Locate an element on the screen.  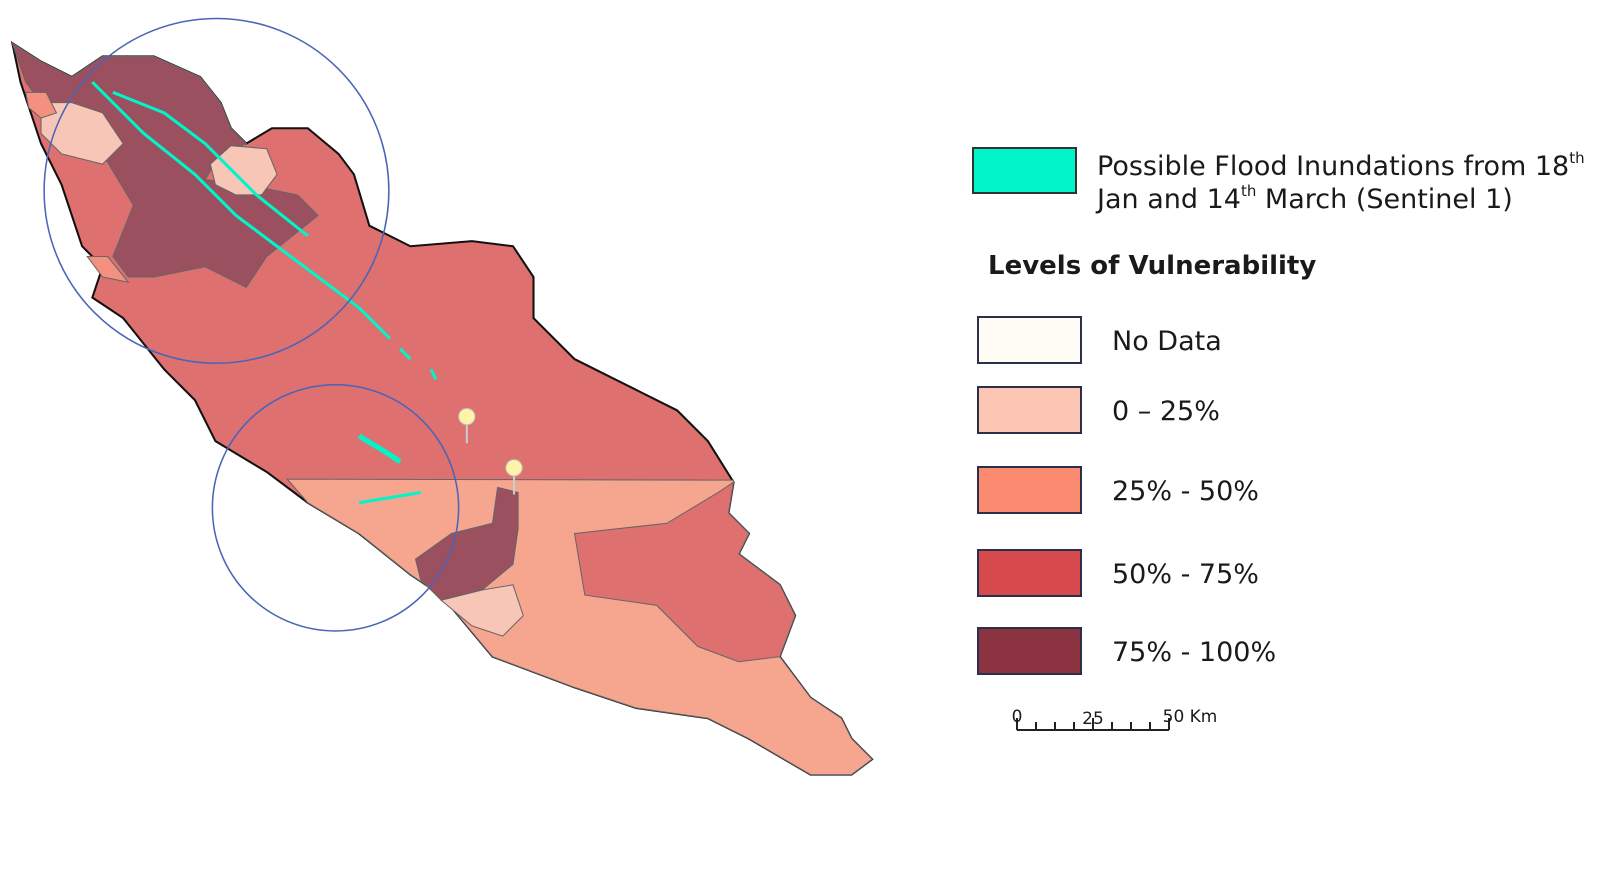
legend-label: 75% - 100% is located at coordinates (1194, 652).